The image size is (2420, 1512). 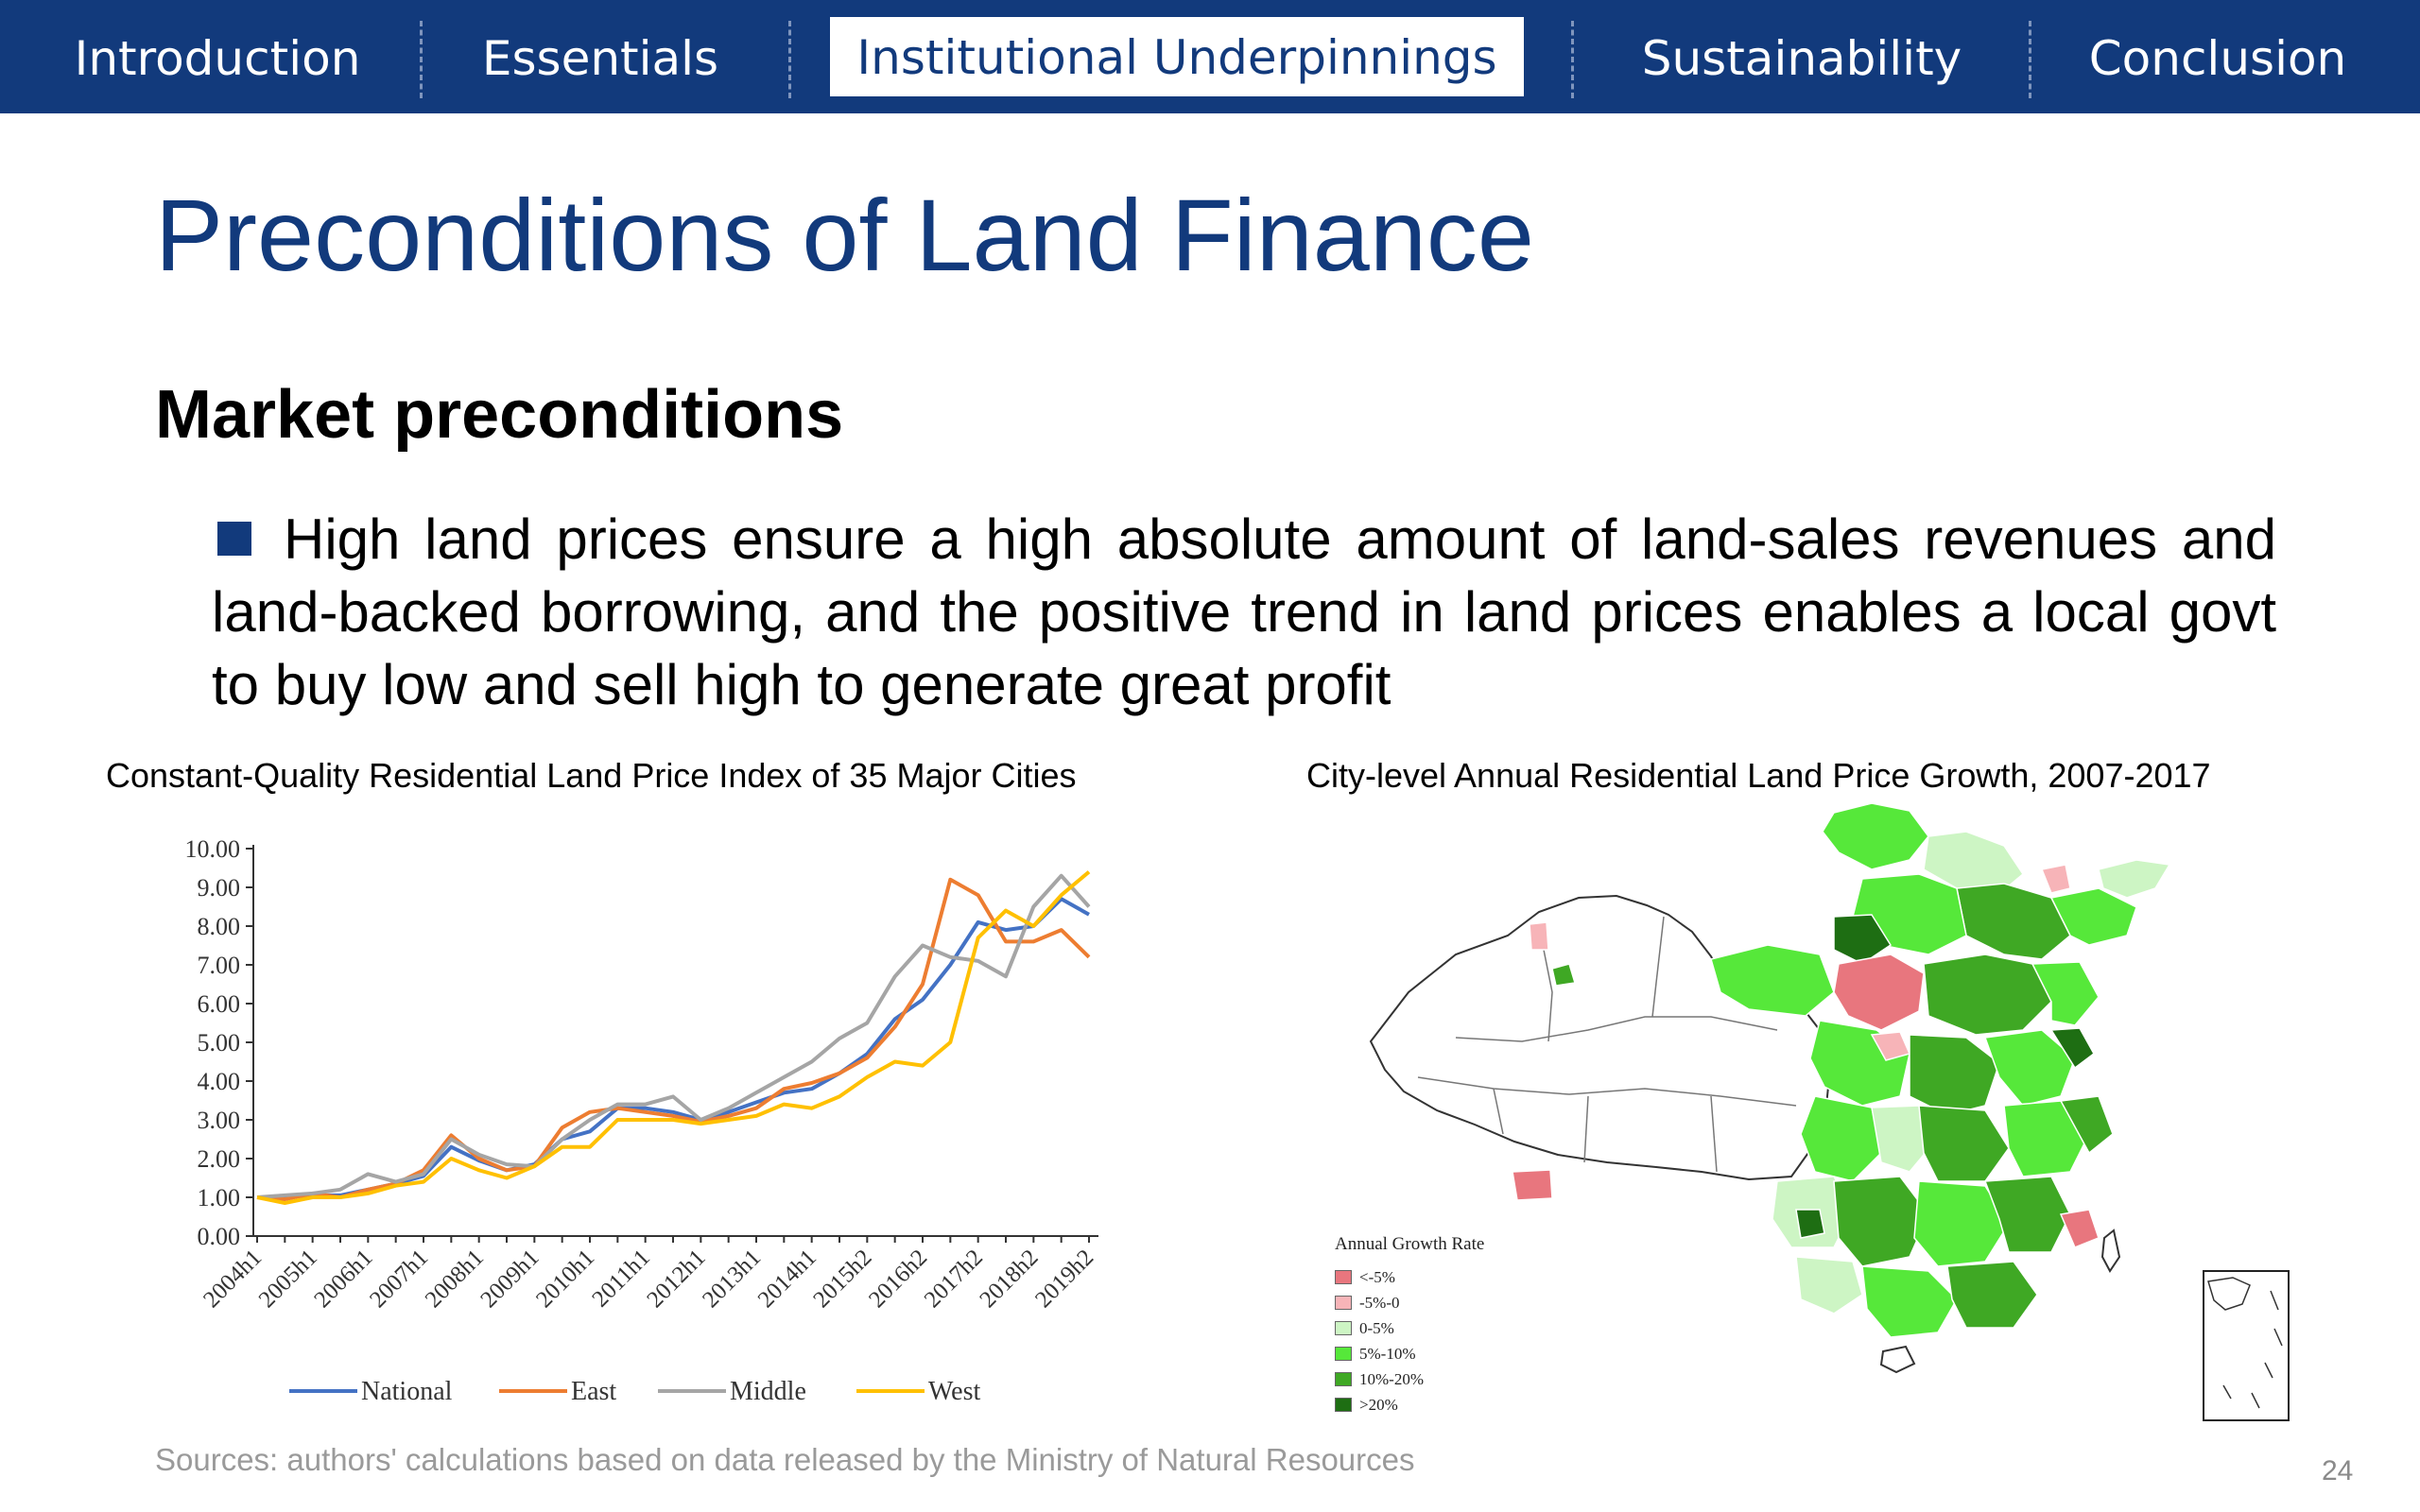 I want to click on map-islands, so click(x=2000, y=1301).